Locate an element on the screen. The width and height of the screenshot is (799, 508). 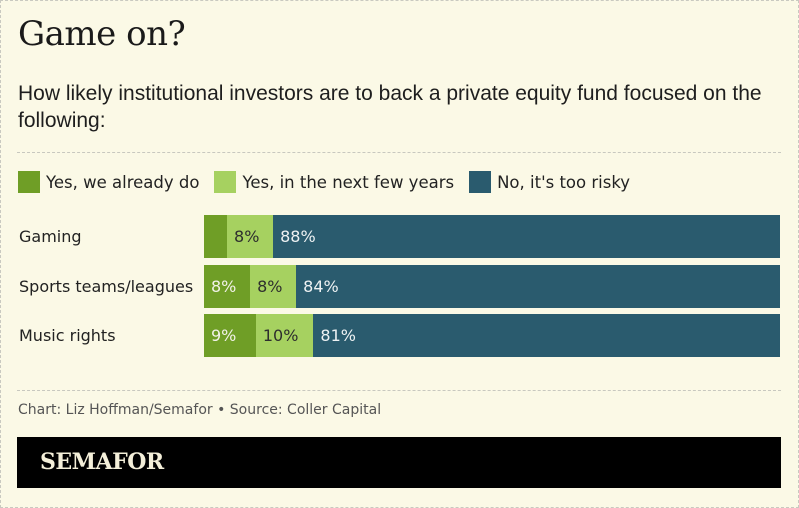
row-label: Gaming is located at coordinates (50, 236).